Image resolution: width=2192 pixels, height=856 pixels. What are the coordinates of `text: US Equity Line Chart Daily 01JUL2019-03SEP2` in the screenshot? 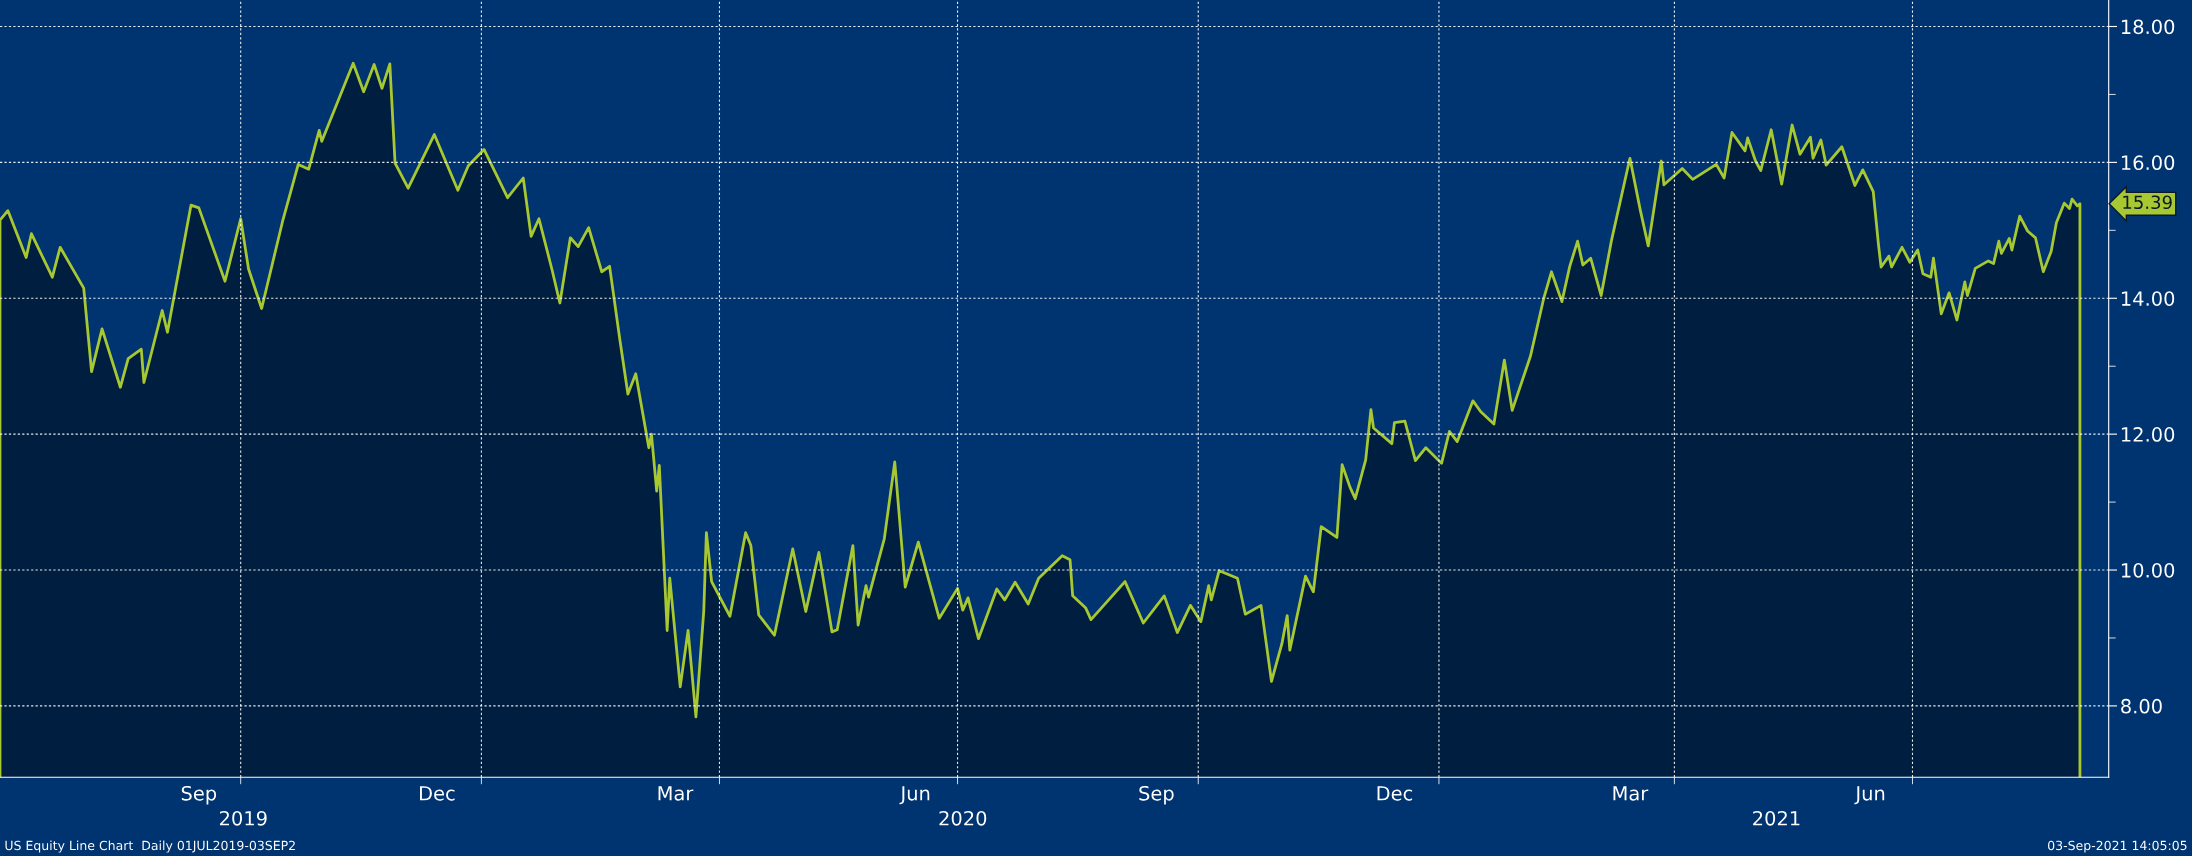 It's located at (150, 846).